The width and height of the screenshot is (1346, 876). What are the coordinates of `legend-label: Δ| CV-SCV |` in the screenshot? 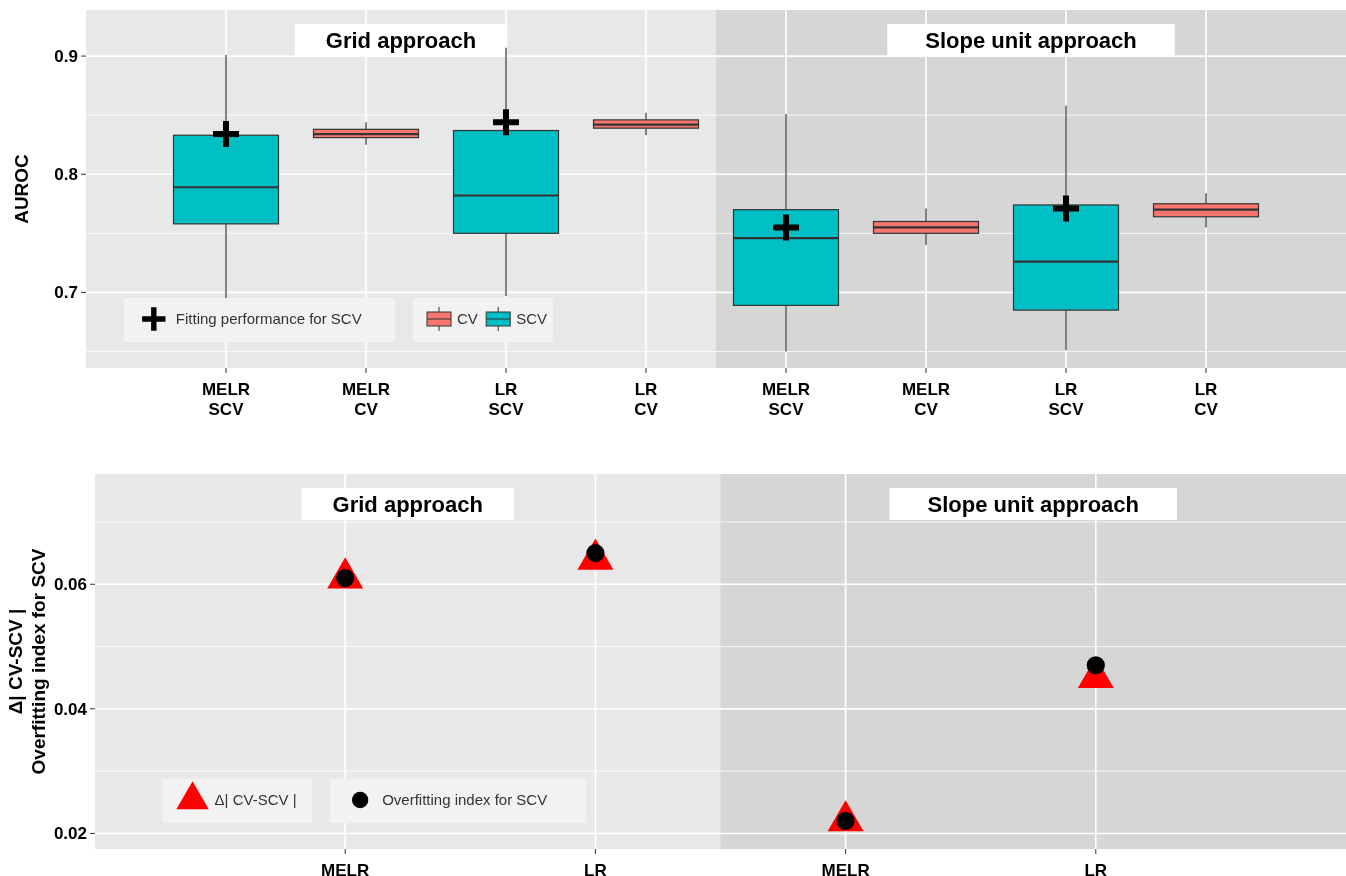 It's located at (255, 799).